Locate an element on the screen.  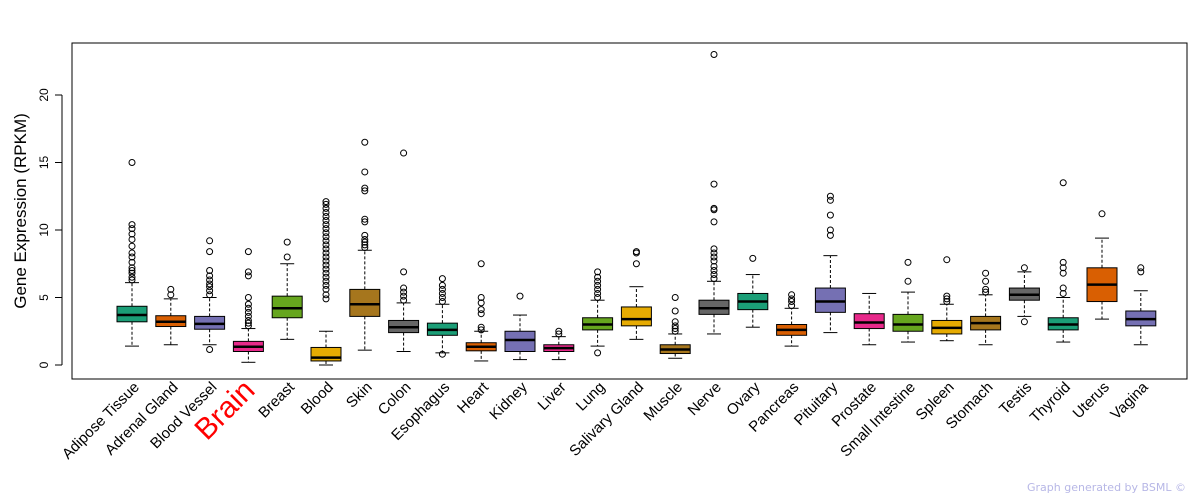
box-blood is located at coordinates (326, 282).